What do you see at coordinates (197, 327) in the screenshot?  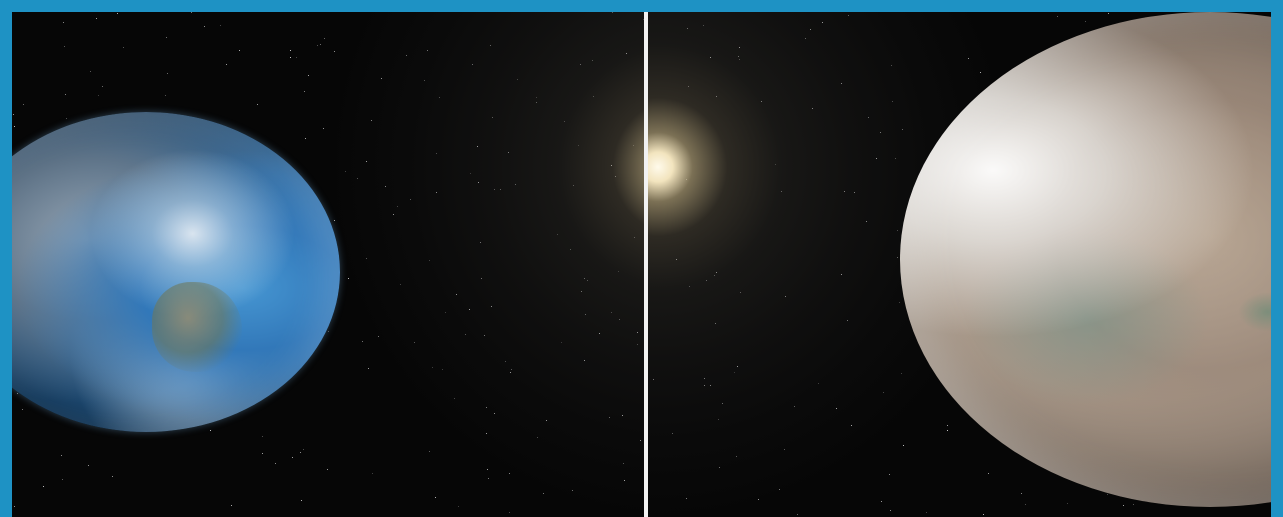 I see `earth-continent` at bounding box center [197, 327].